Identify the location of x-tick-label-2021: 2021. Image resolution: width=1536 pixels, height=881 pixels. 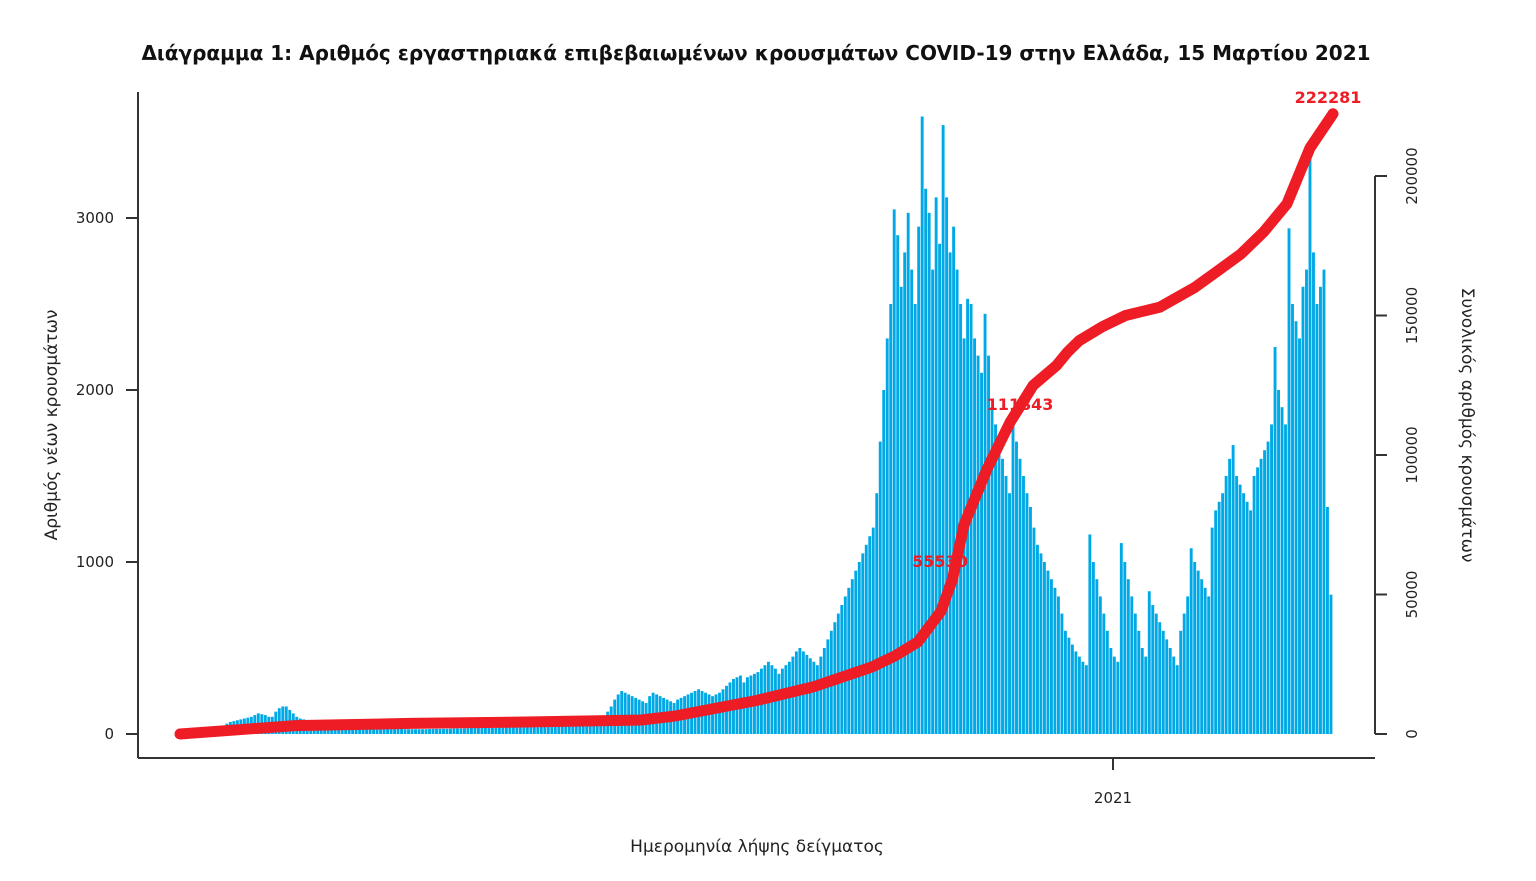
(1113, 798).